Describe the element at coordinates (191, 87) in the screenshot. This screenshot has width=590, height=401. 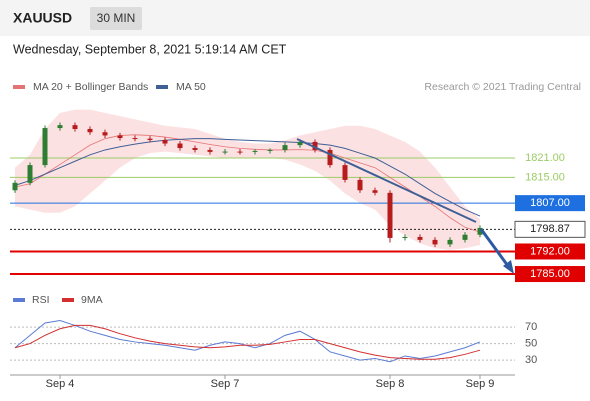
I see `legend-label: MA 50` at that location.